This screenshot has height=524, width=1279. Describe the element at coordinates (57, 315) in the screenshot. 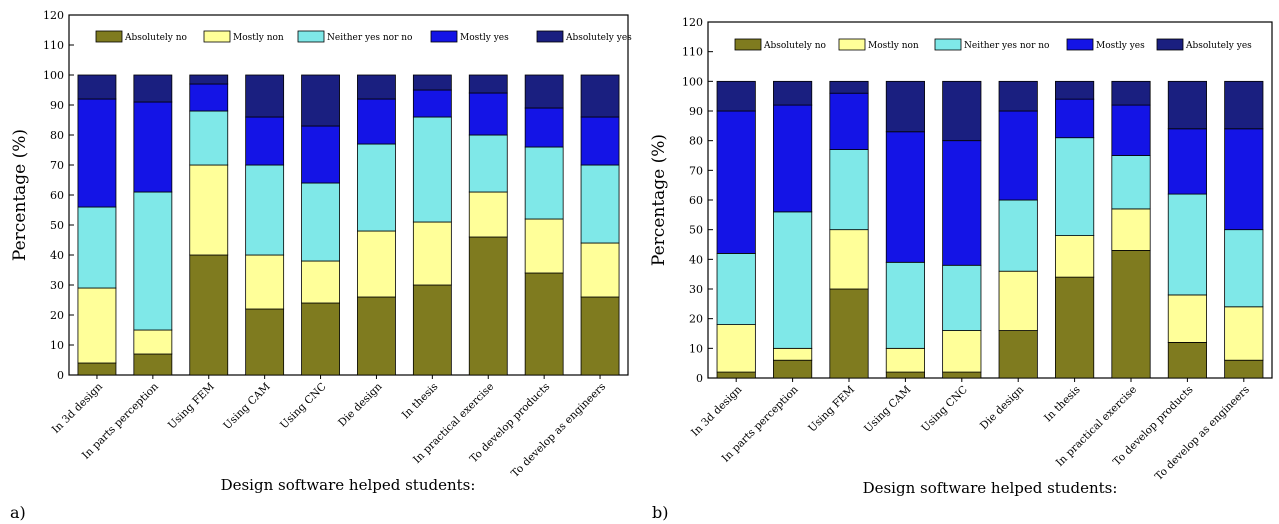

I see `y-tick-label: 20` at that location.